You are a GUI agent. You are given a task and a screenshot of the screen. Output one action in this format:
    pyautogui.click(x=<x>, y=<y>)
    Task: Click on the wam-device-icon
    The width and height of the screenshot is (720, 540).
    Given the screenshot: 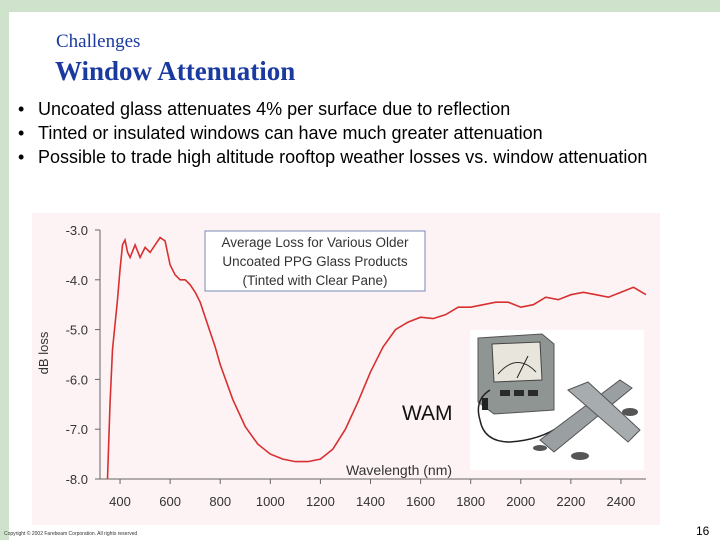 What is the action you would take?
    pyautogui.click(x=557, y=400)
    